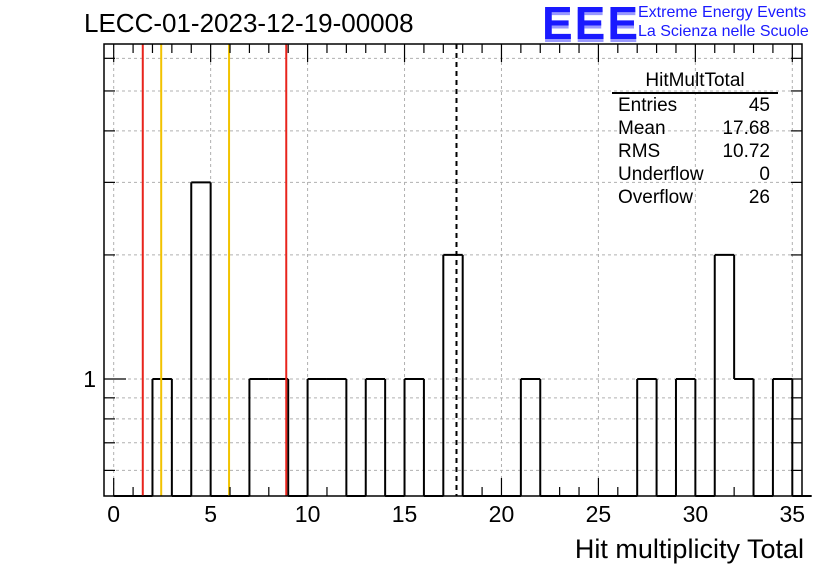 The image size is (836, 572). Describe the element at coordinates (210, 514) in the screenshot. I see `x-tick-label: 5` at that location.